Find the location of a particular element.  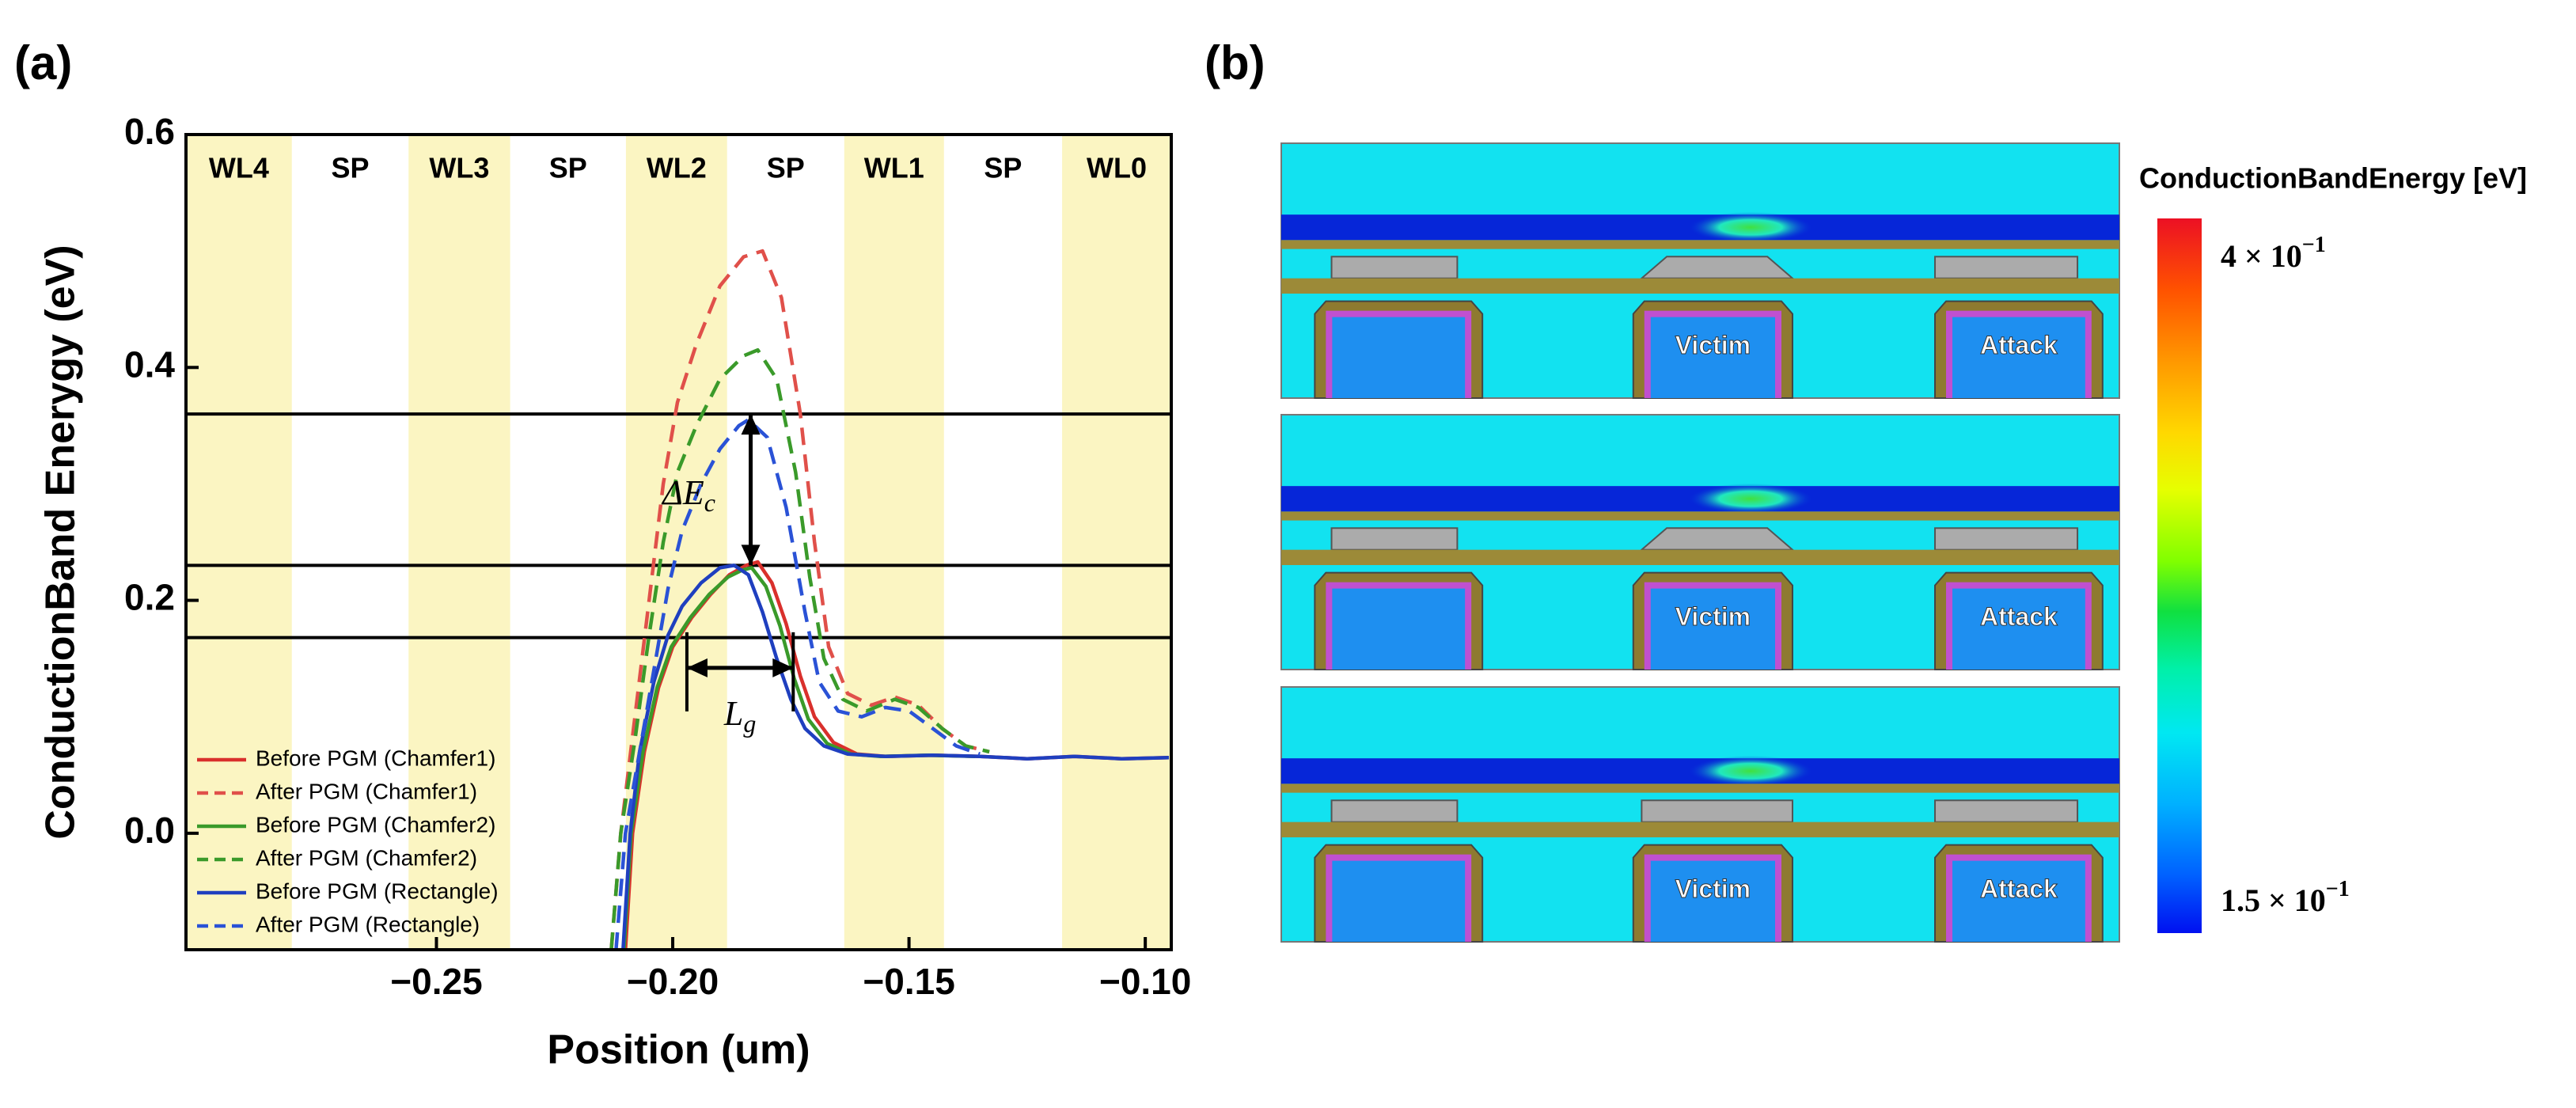

x-tick-label: −0.10 is located at coordinates (1145, 981).